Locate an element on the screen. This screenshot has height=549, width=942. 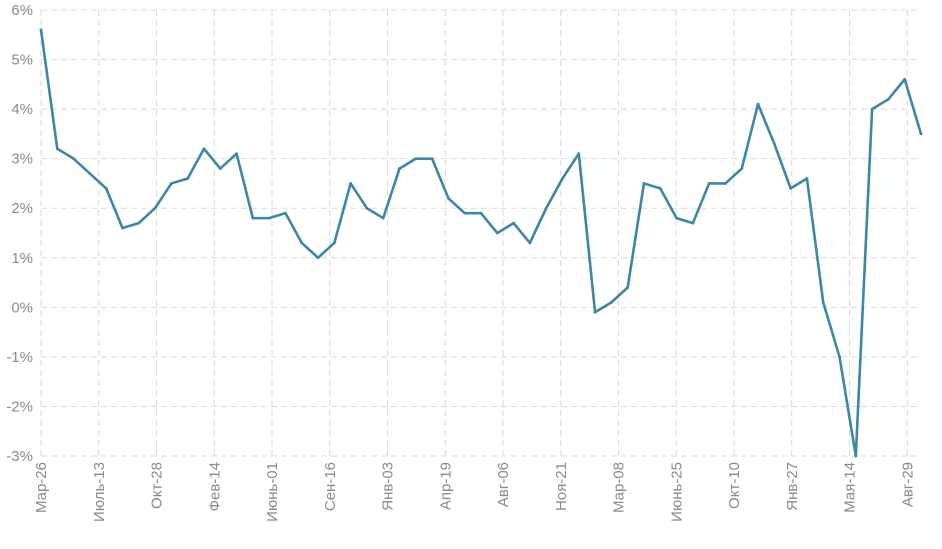
x-tick-label: Сен-16 is located at coordinates (330, 486).